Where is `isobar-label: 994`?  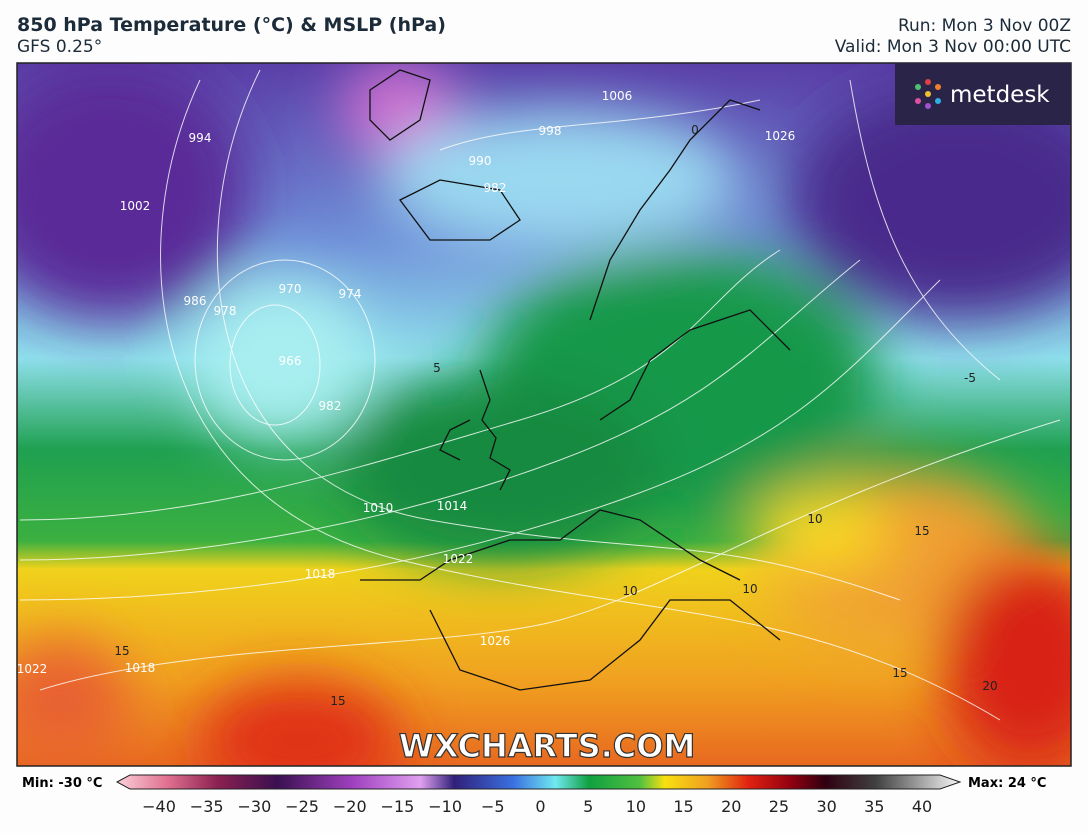
isobar-label: 994 is located at coordinates (200, 138).